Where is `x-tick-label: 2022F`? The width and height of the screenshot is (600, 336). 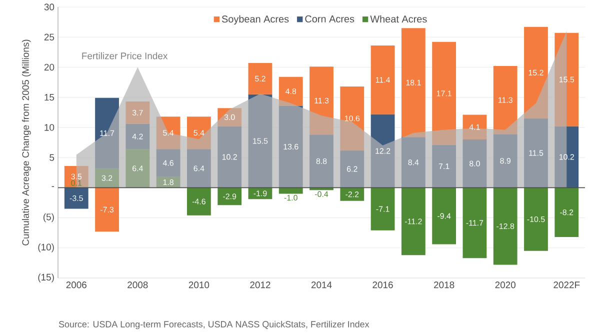 x-tick-label: 2022F is located at coordinates (567, 285).